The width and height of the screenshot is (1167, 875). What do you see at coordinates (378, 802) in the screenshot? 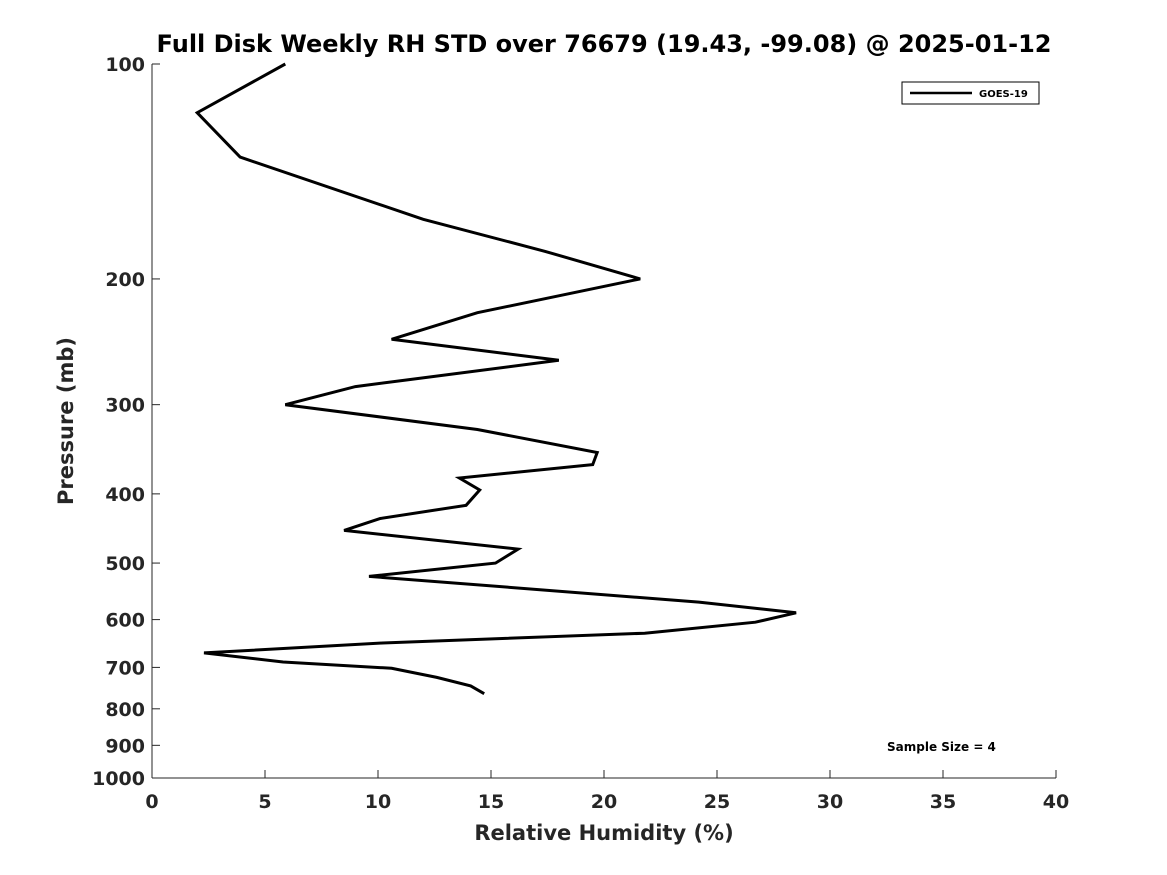
I see `x-tick-label: 10` at bounding box center [378, 802].